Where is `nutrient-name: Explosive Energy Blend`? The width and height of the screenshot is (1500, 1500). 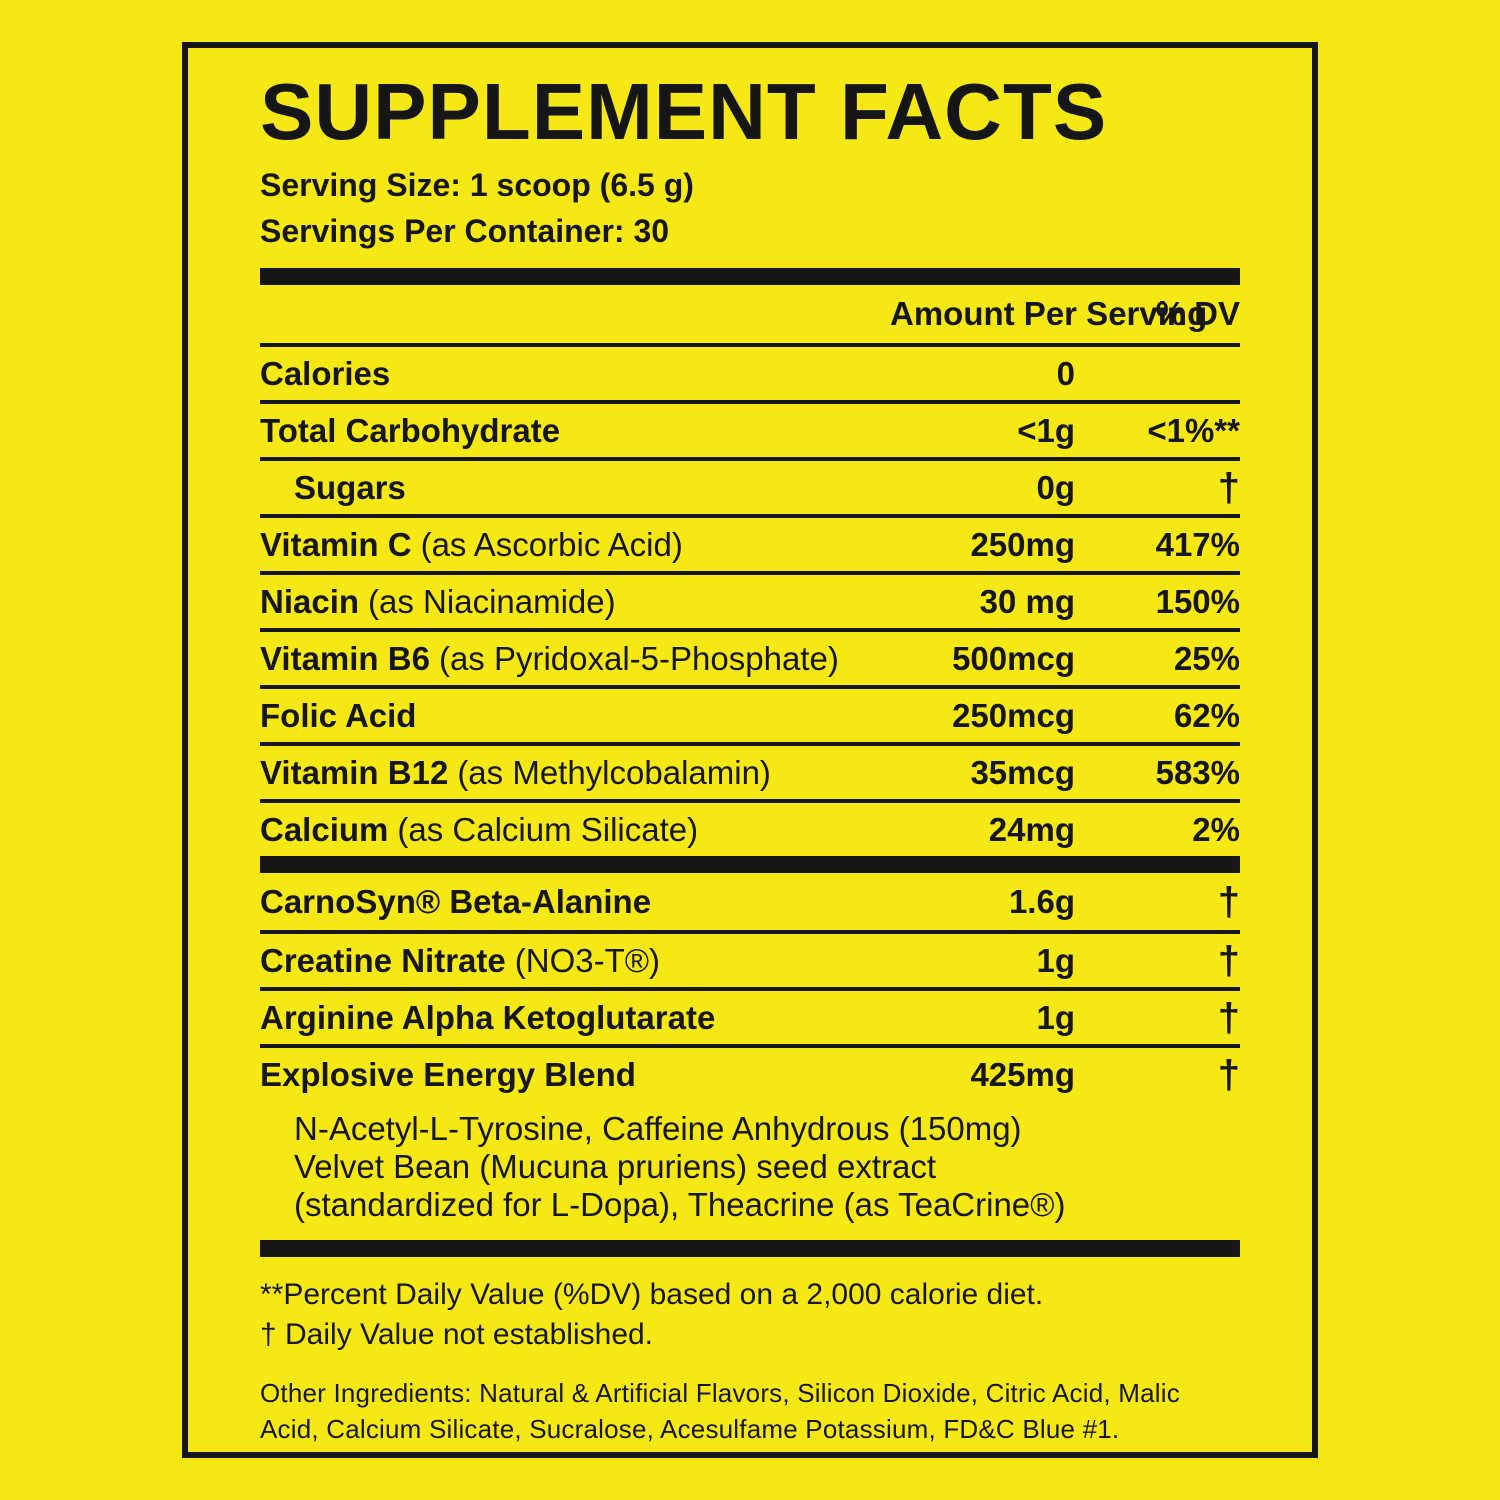
nutrient-name: Explosive Energy Blend is located at coordinates (448, 1074).